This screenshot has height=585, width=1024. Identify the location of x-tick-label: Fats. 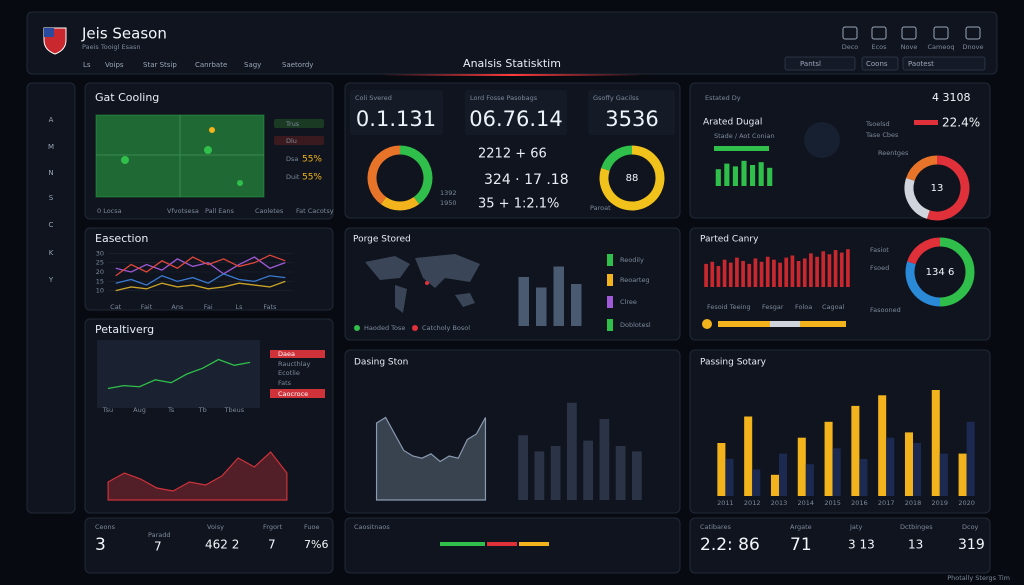
(270, 307).